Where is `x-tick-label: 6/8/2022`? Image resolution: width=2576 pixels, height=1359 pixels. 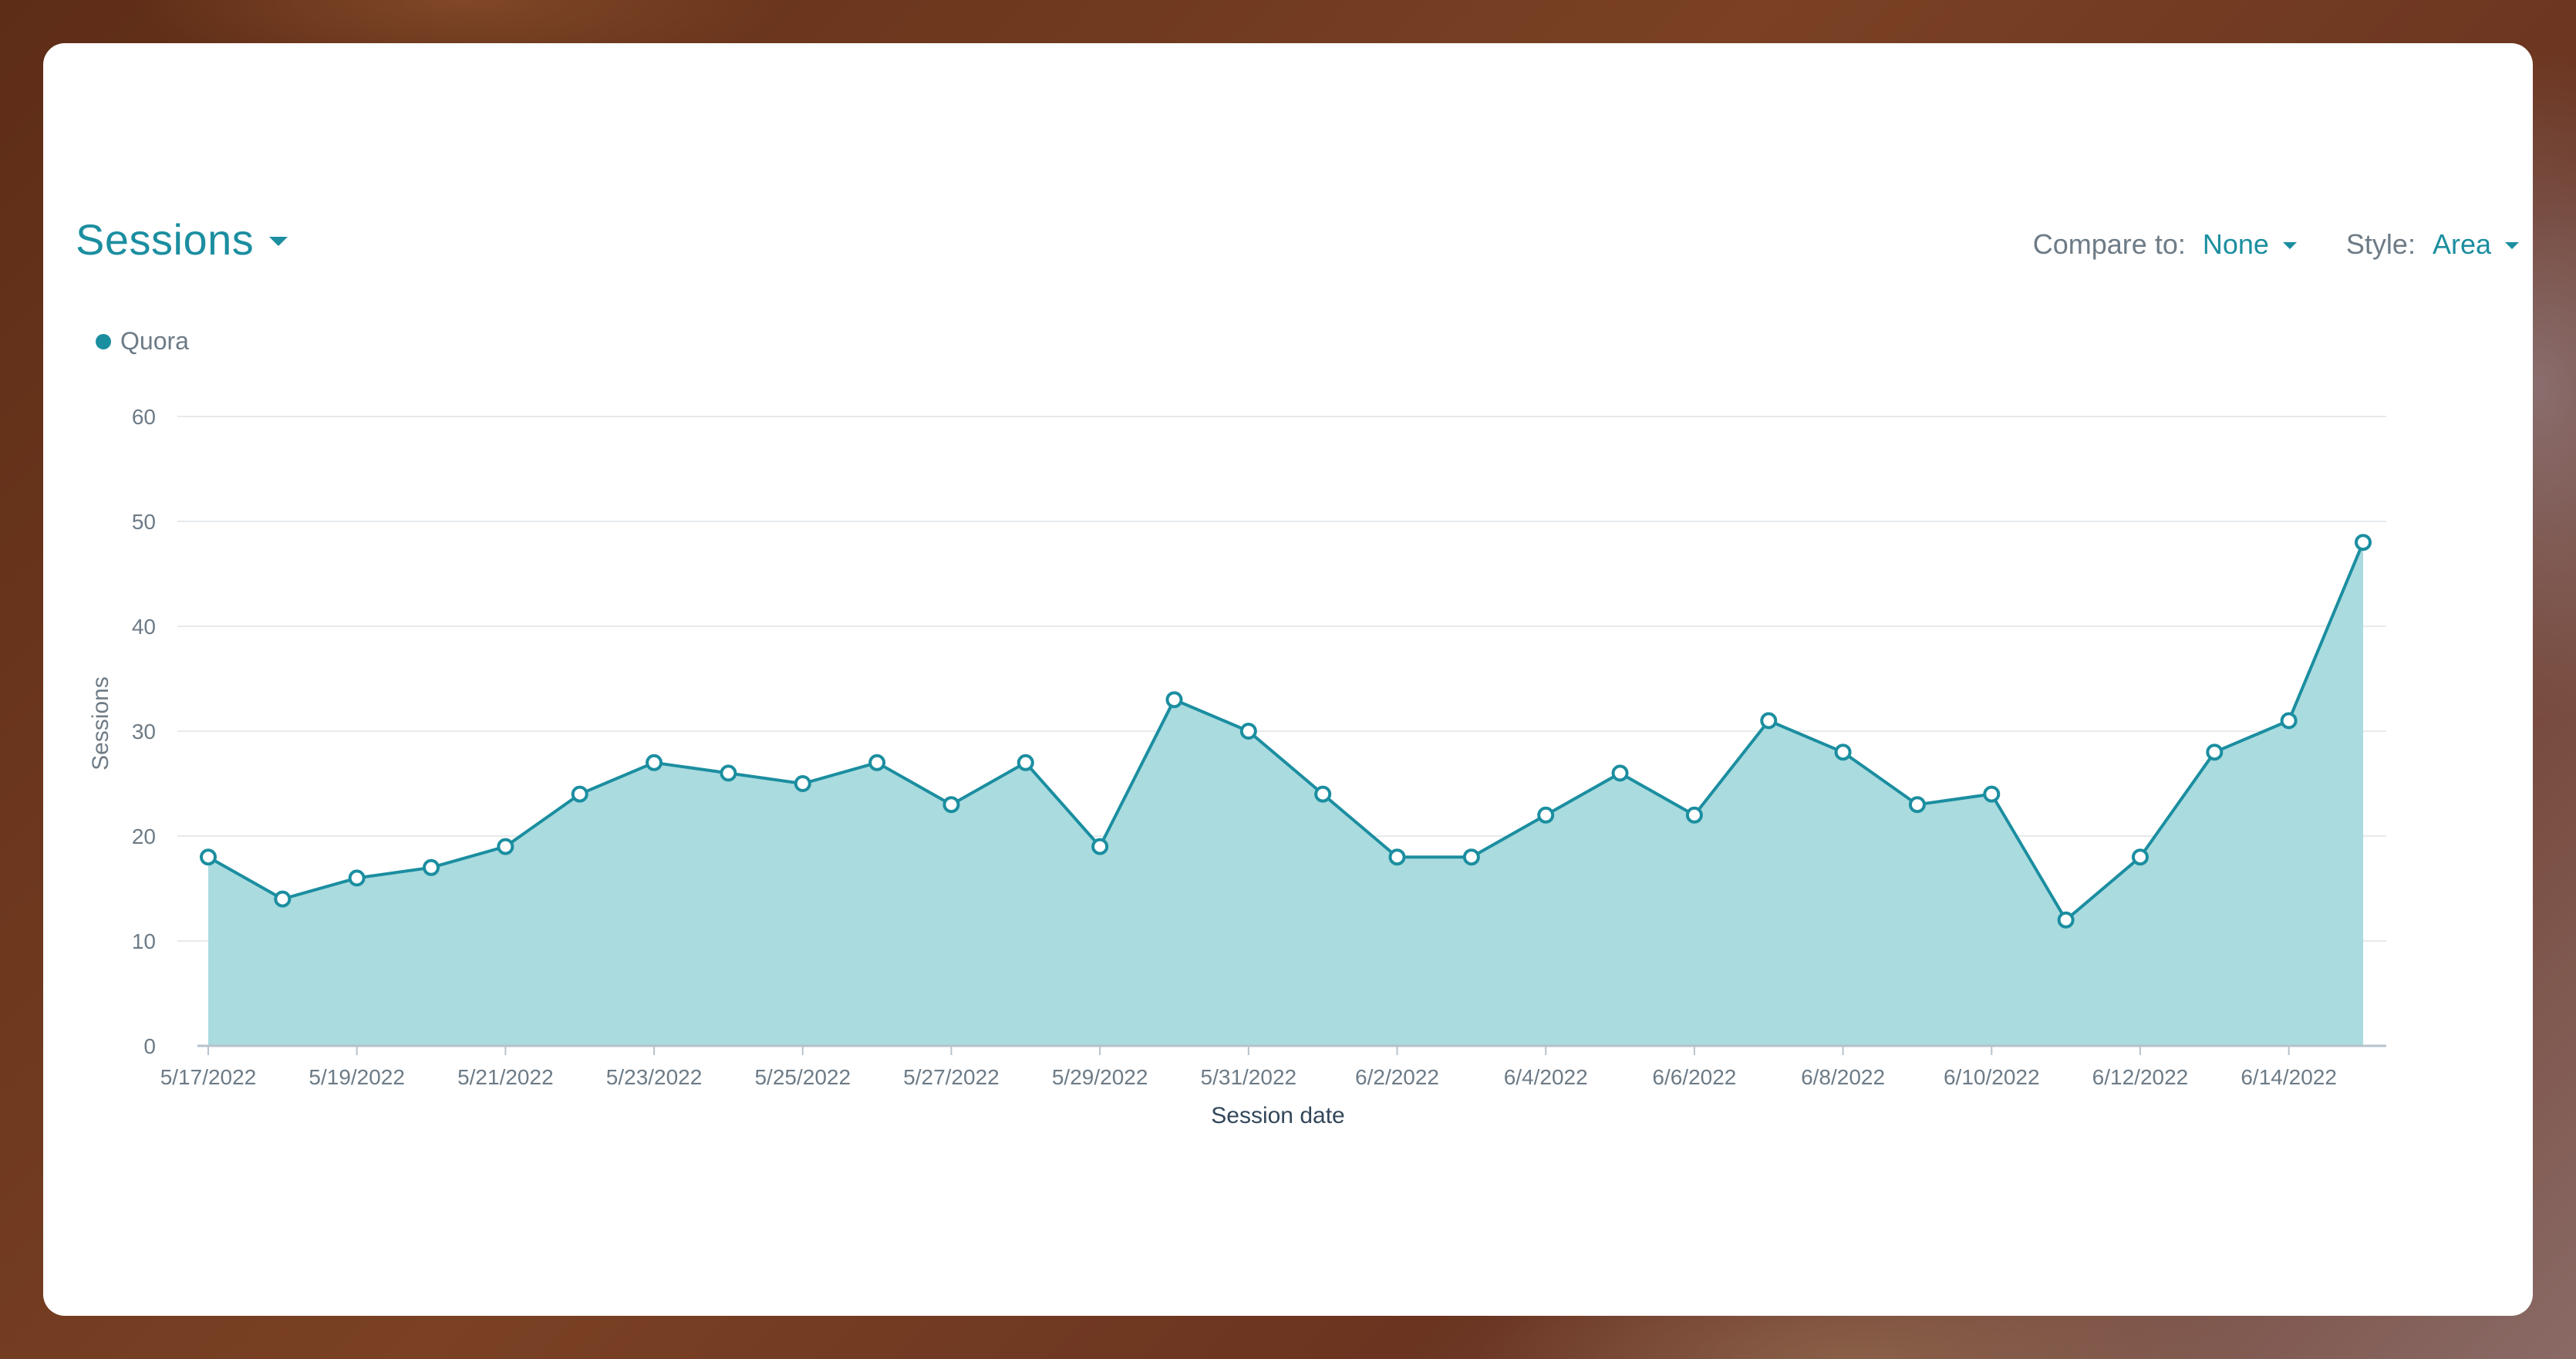
x-tick-label: 6/8/2022 is located at coordinates (1843, 1077).